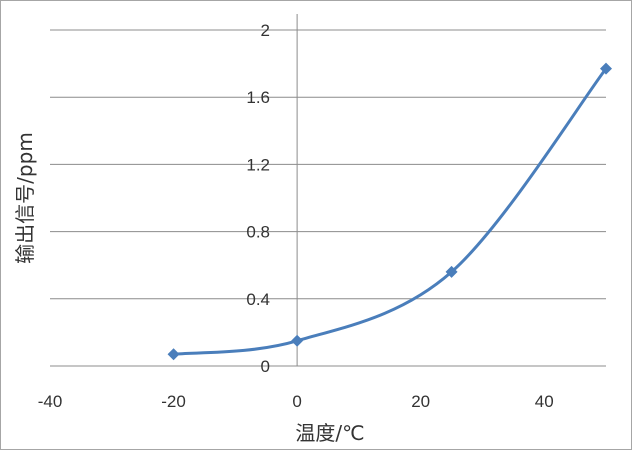 The image size is (632, 450). I want to click on x-tick-label: 0, so click(296, 401).